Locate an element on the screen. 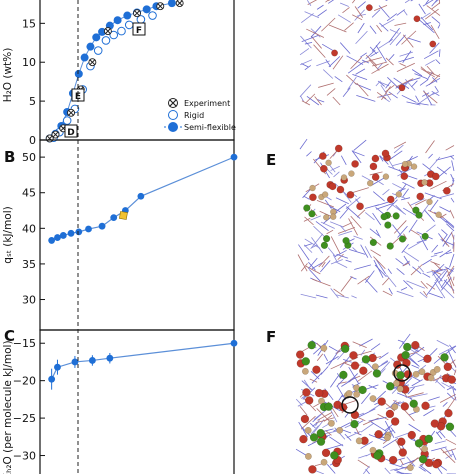 This screenshot has width=474, height=474. panel-c-ticks: −15 −20 −25 −30 is located at coordinates (29, 400).